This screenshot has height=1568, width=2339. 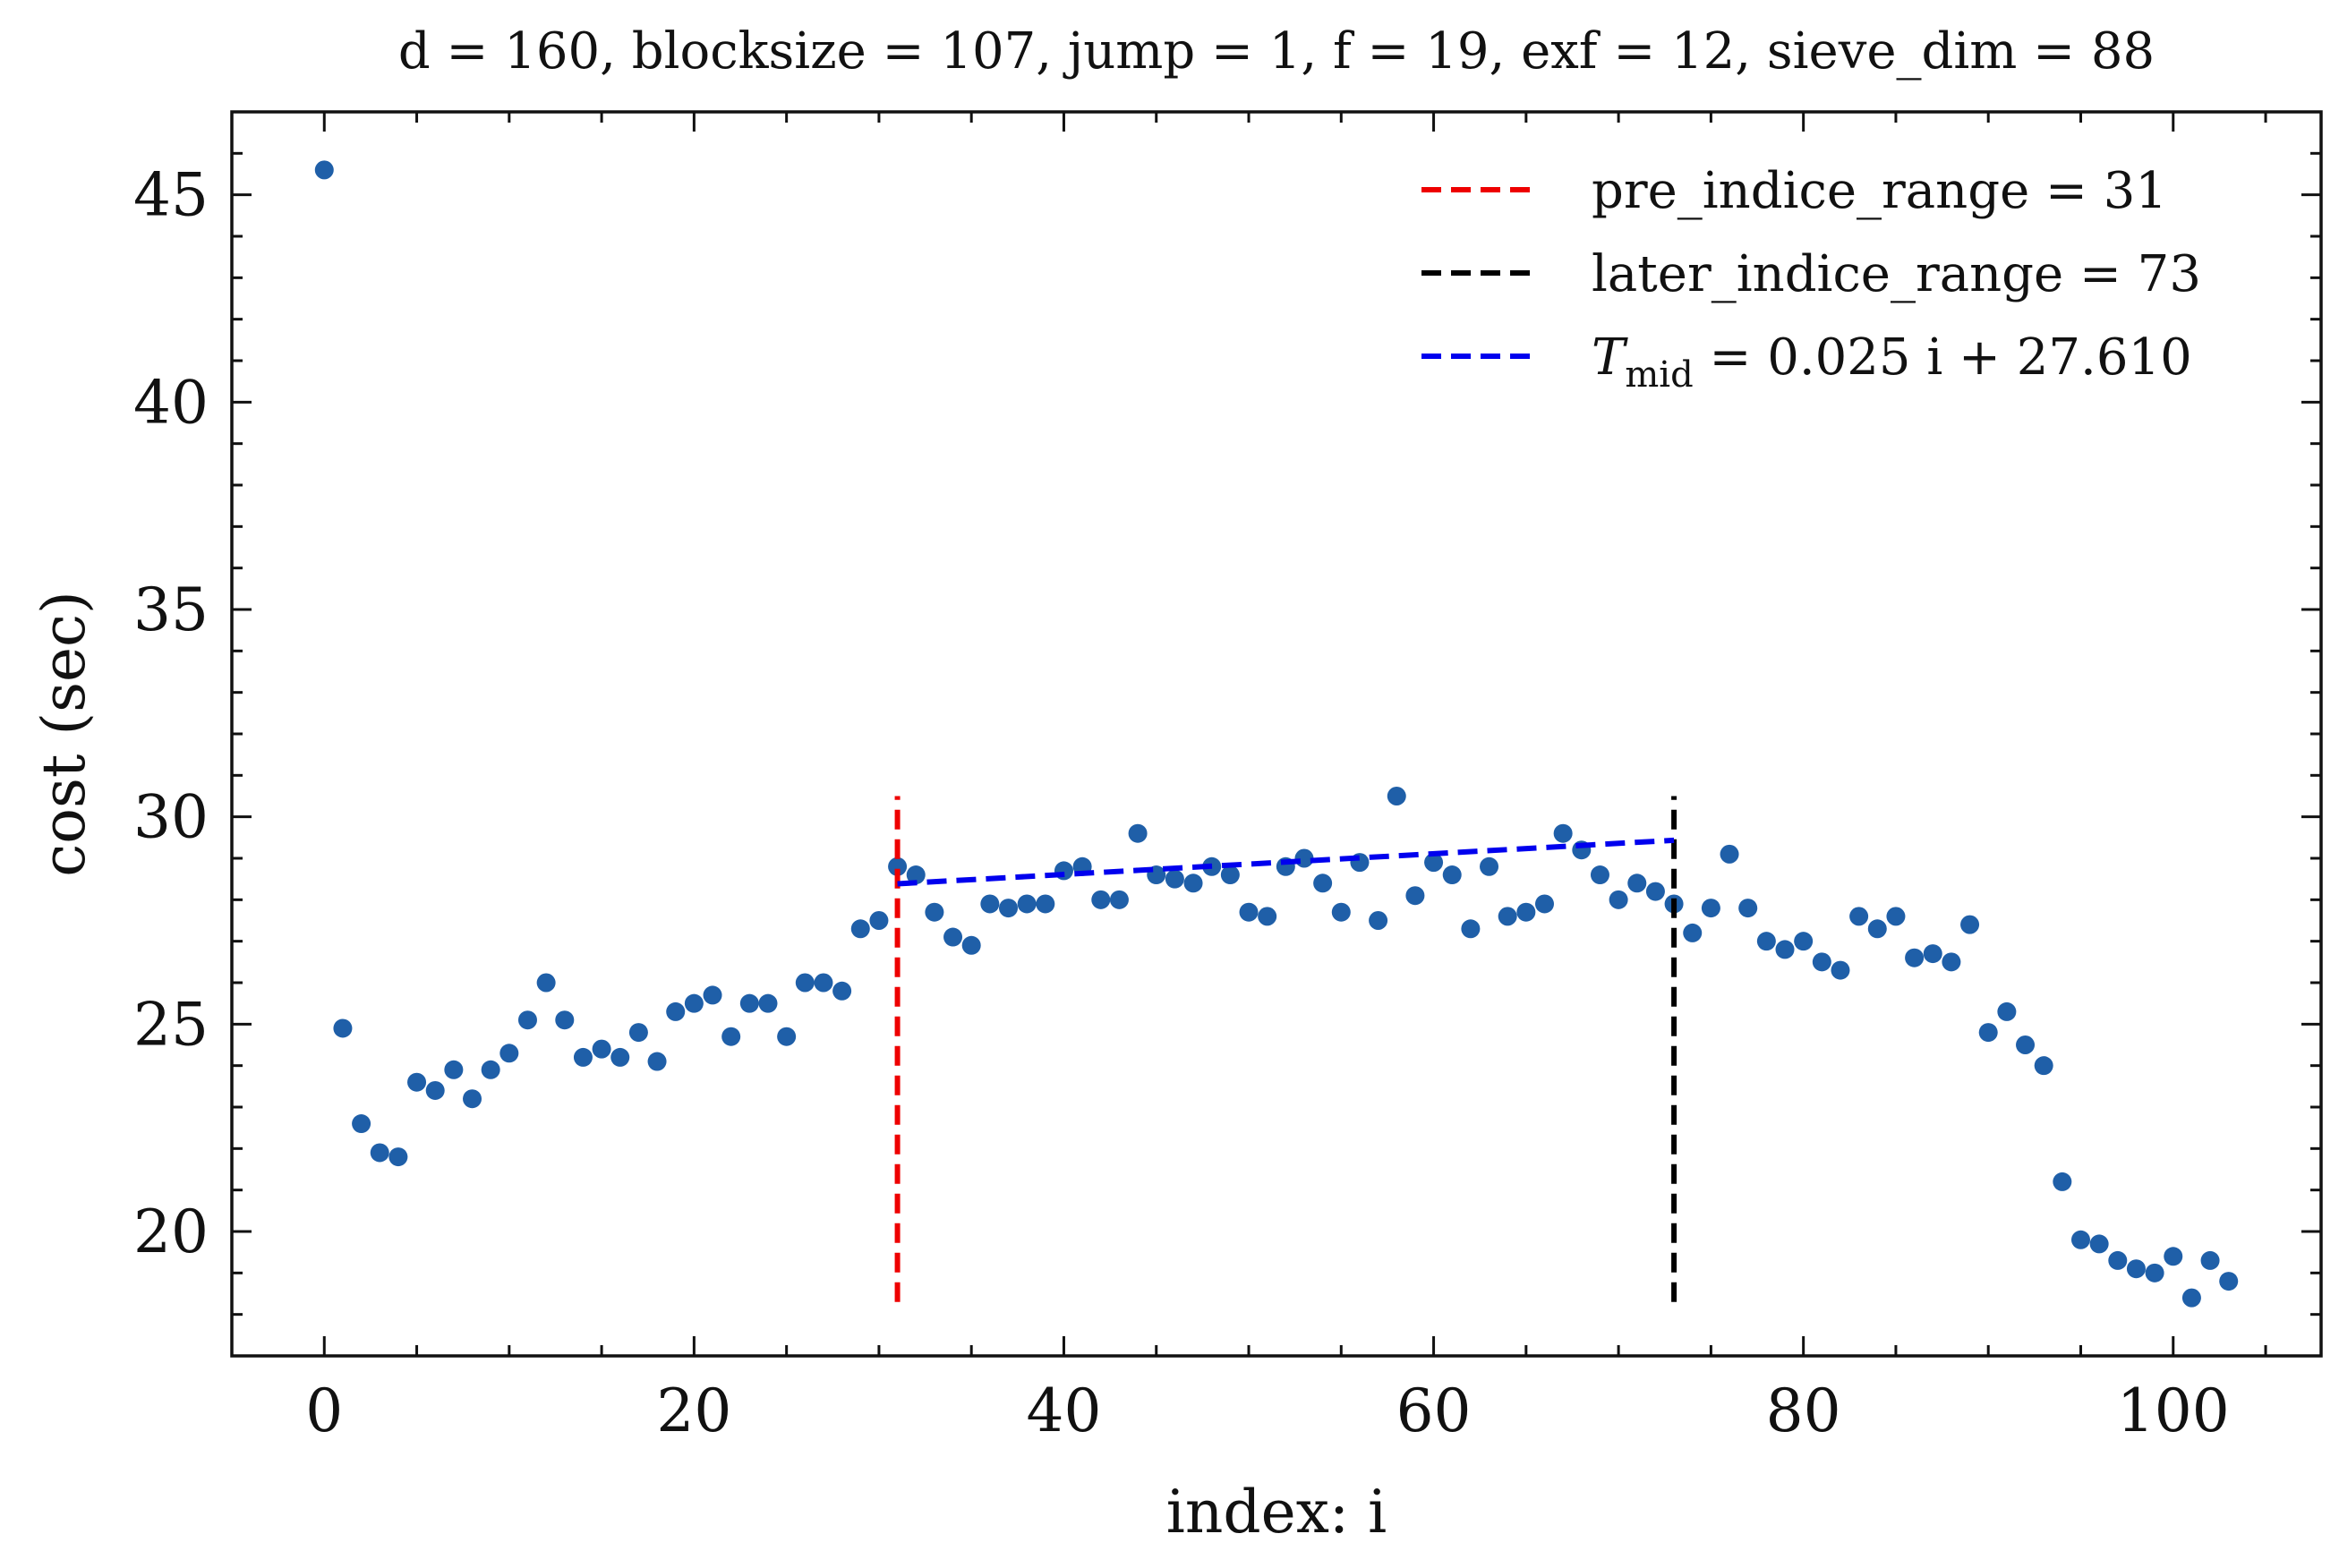 What do you see at coordinates (1892, 362) in the screenshot?
I see `legend-entry: Tmid = 0.025 i + 27.610` at bounding box center [1892, 362].